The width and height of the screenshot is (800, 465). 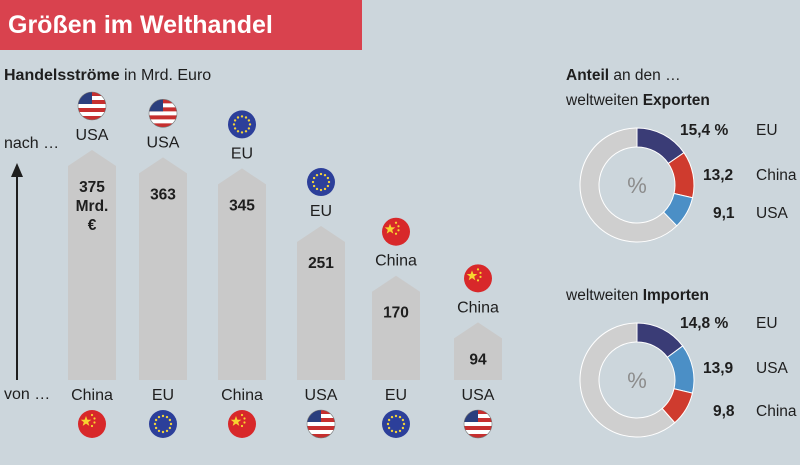 What do you see at coordinates (604, 295) in the screenshot?
I see `imports-title-prefix: weltweiten` at bounding box center [604, 295].